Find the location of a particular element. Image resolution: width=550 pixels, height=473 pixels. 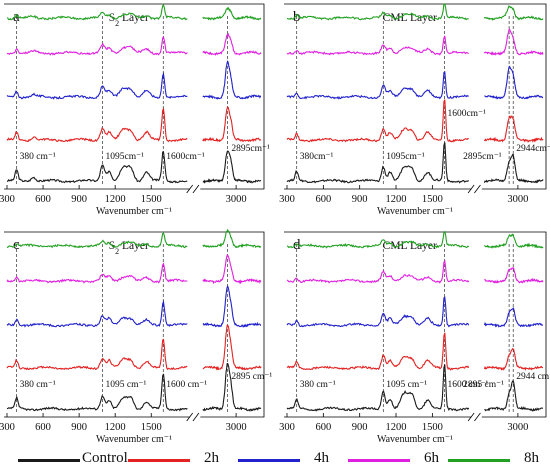

peak-annotation: 1600cm⁻¹ is located at coordinates (466, 114).